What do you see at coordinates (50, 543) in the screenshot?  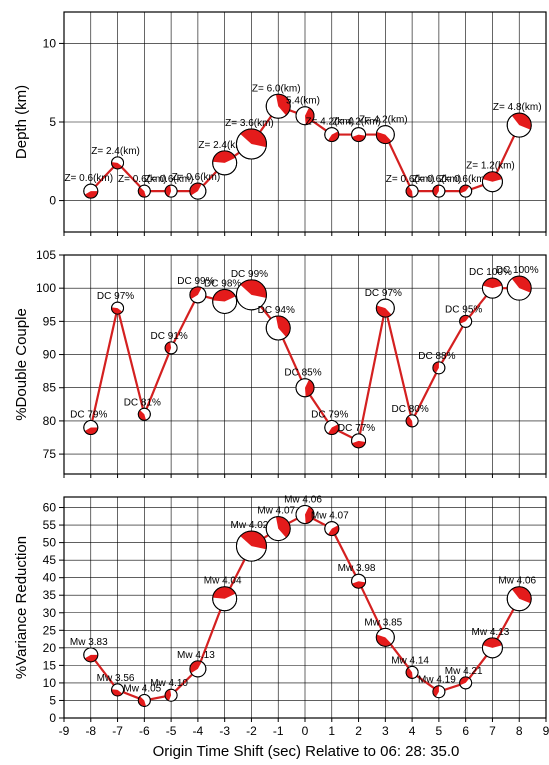 I see `y-tick-label: 50` at bounding box center [50, 543].